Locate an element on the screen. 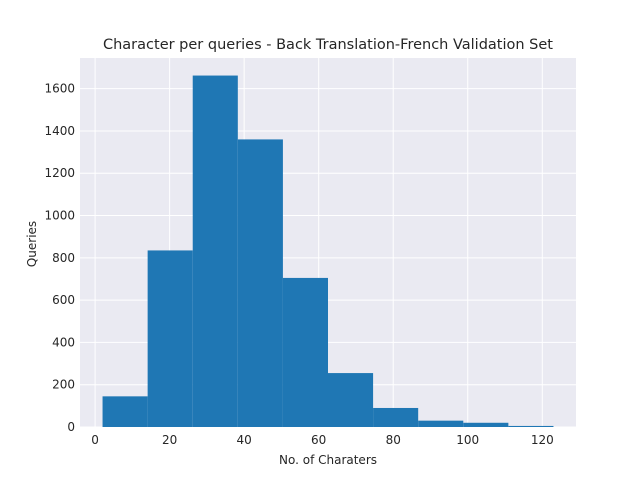 The width and height of the screenshot is (640, 484). y-axis-ticks: 0 200 400 600 800 1000 1200 1400 1600 is located at coordinates (59, 258).